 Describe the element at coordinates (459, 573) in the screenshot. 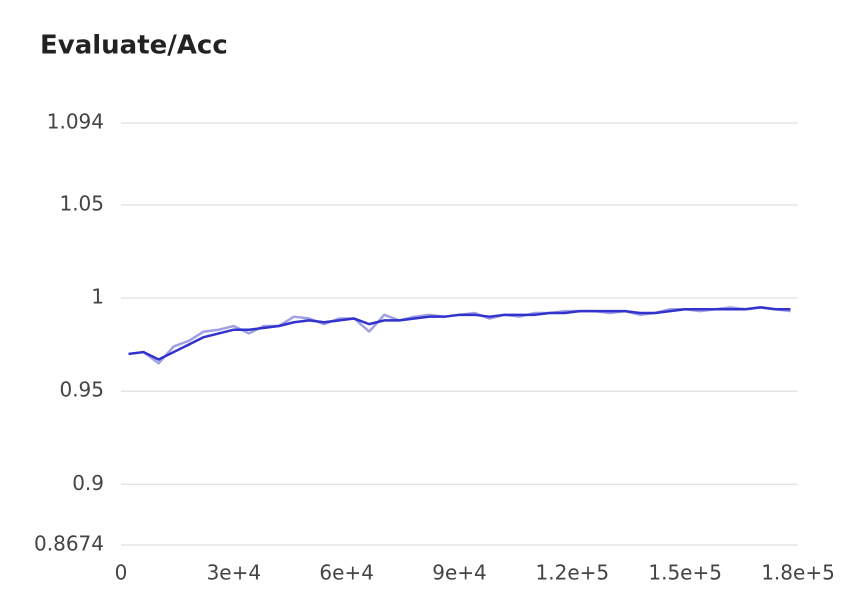

I see `x-tick-label: 9e+4` at that location.